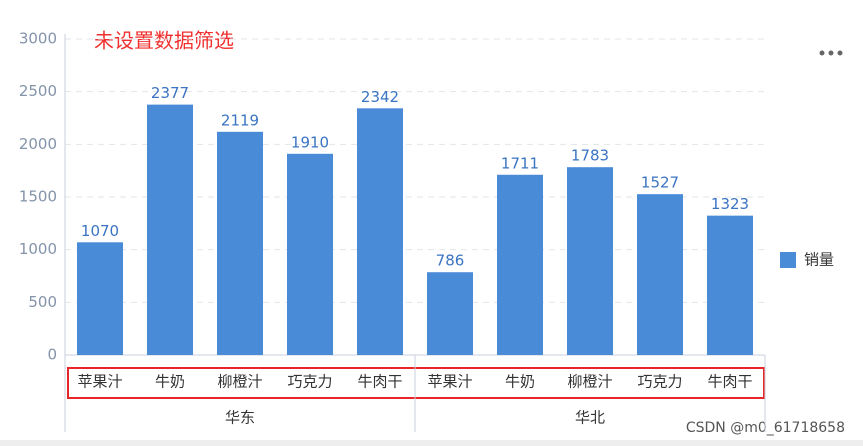 The image size is (863, 446). What do you see at coordinates (38, 39) in the screenshot?
I see `y-tick-label: 3000` at bounding box center [38, 39].